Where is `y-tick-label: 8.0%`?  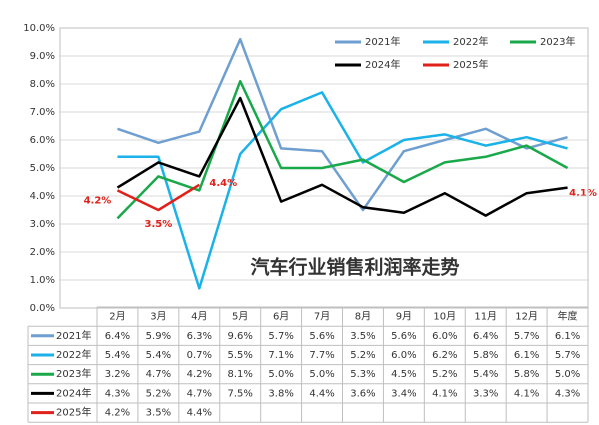 y-tick-label: 8.0% is located at coordinates (42, 84).